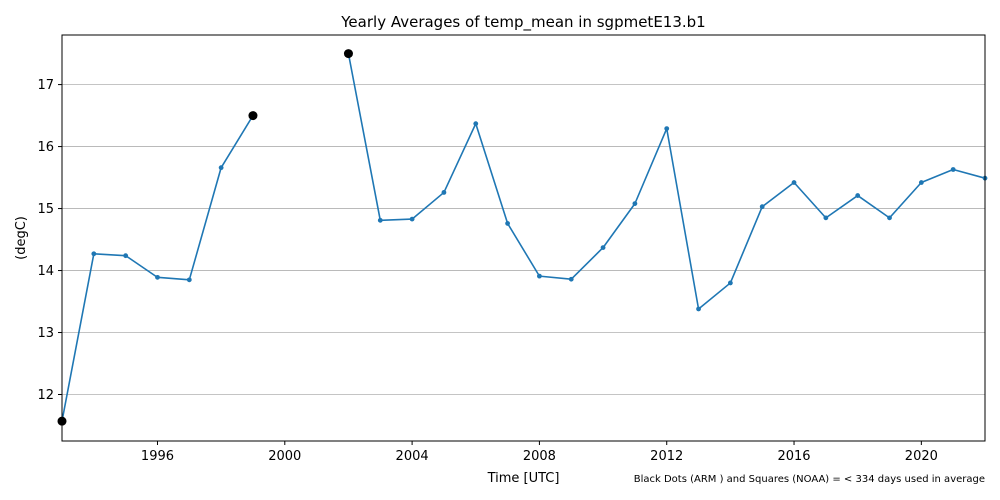 The image size is (1000, 500). I want to click on x-axis-label: Time [UTC], so click(523, 478).